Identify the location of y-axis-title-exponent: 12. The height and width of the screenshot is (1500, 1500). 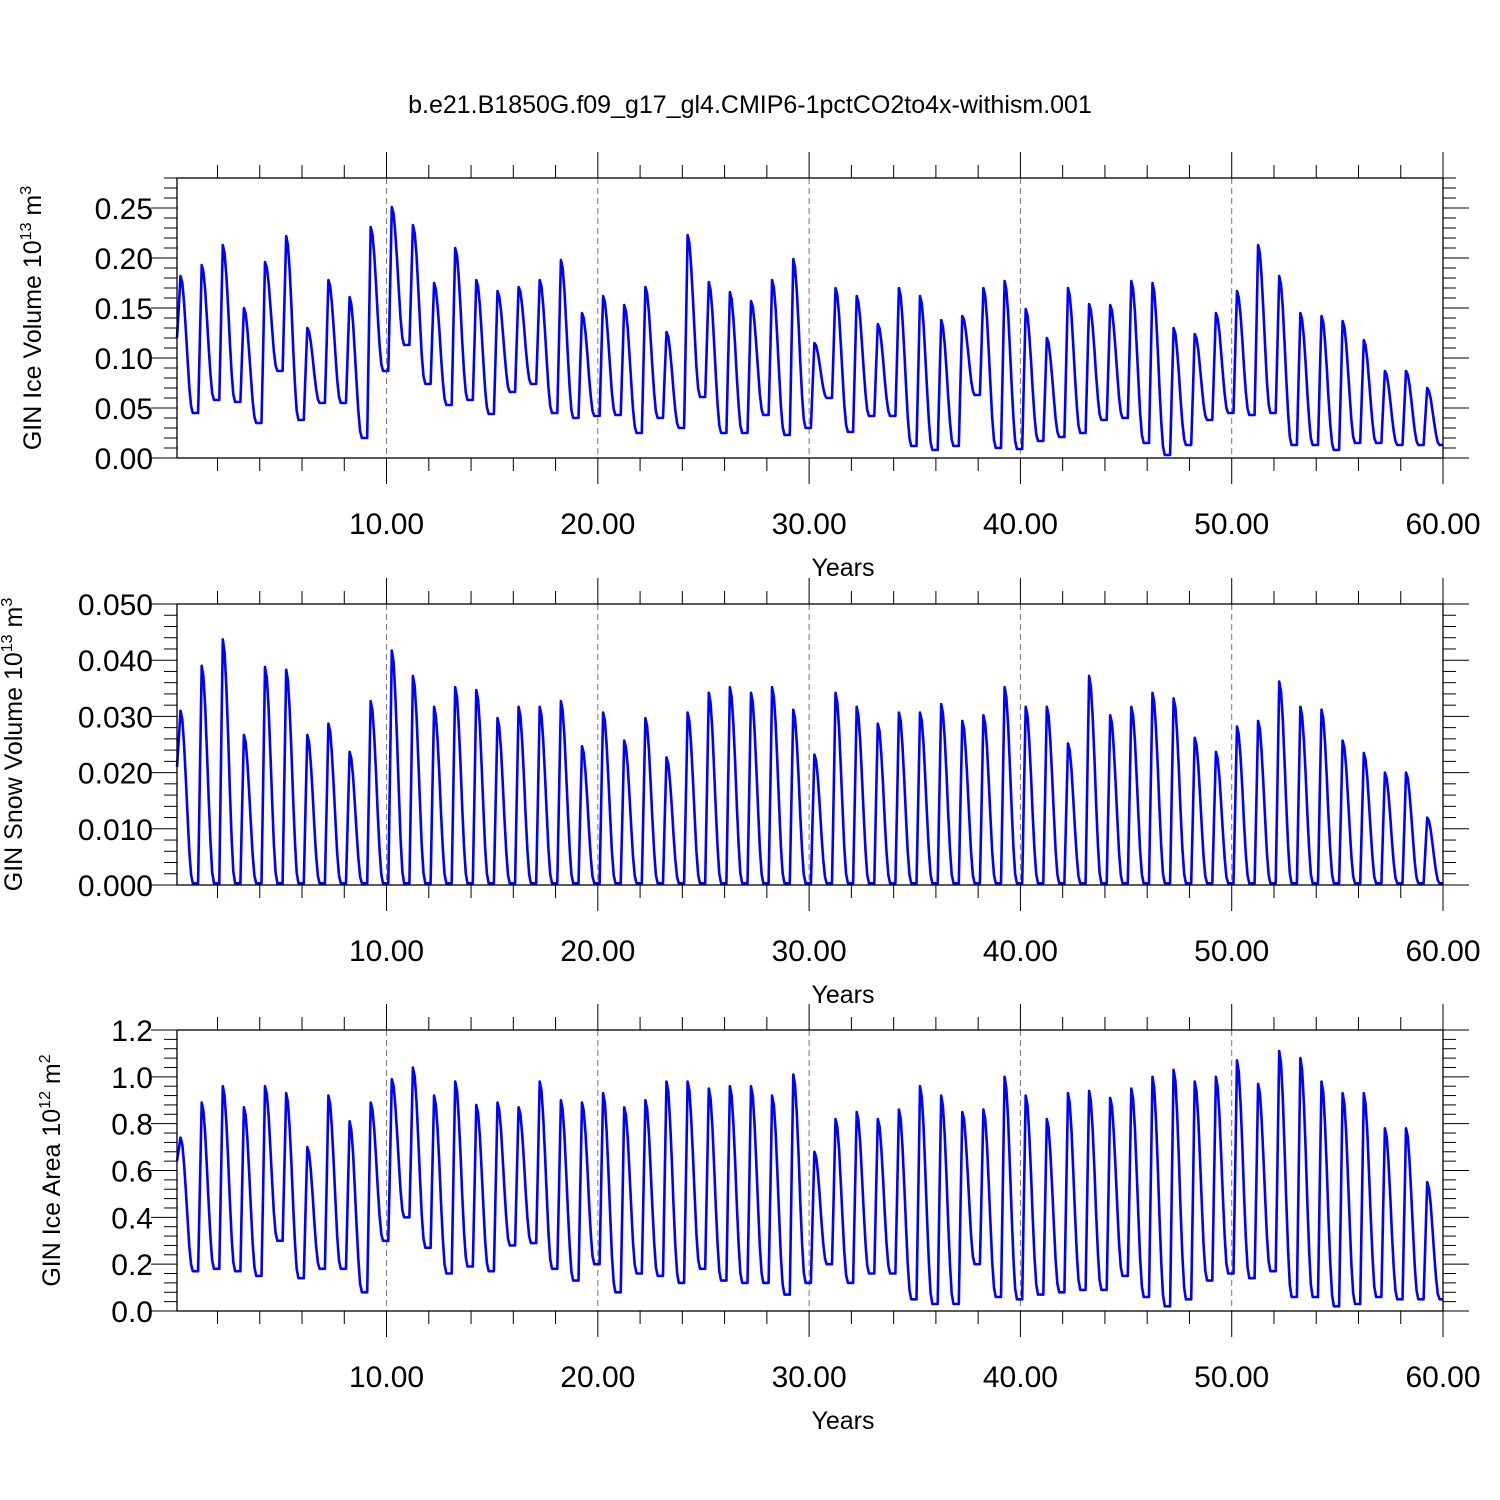
(45, 1100).